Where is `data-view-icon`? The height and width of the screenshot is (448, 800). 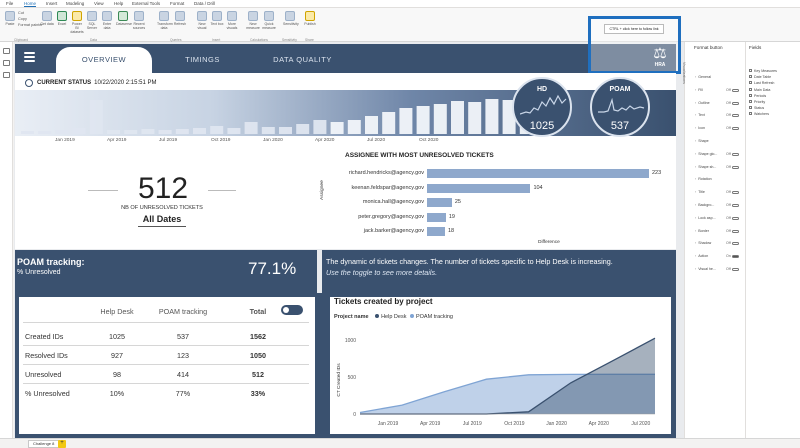
data-view-icon is located at coordinates (6, 63).